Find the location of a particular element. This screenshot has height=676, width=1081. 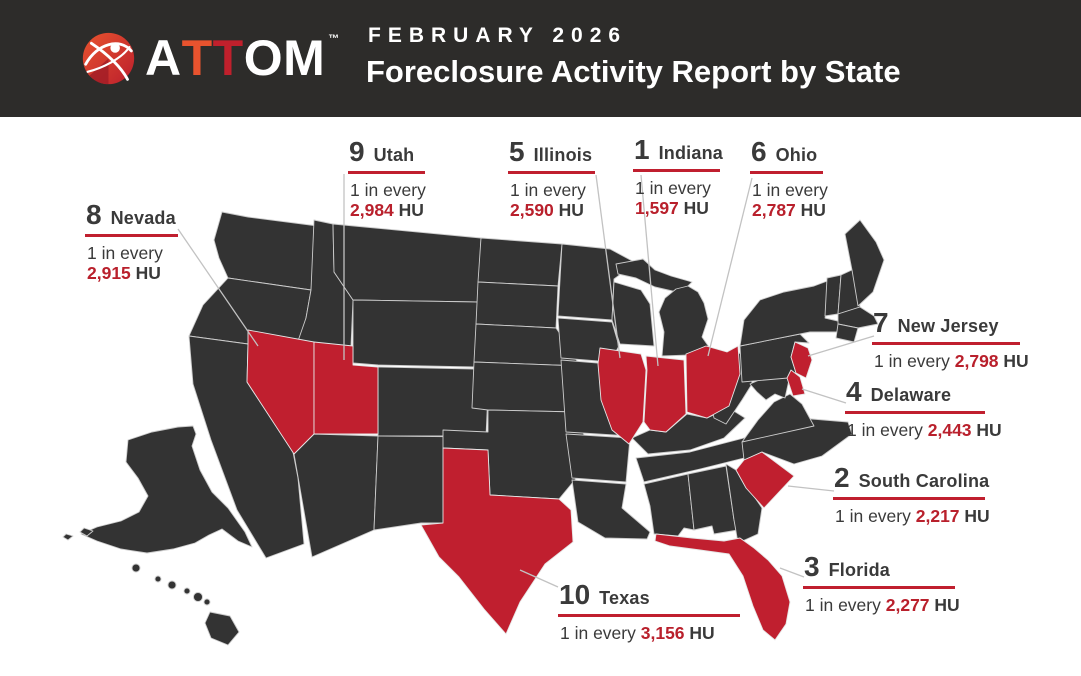

callout-utah: 9 Utah 1 in every 2,984 HU is located at coordinates (387, 178).